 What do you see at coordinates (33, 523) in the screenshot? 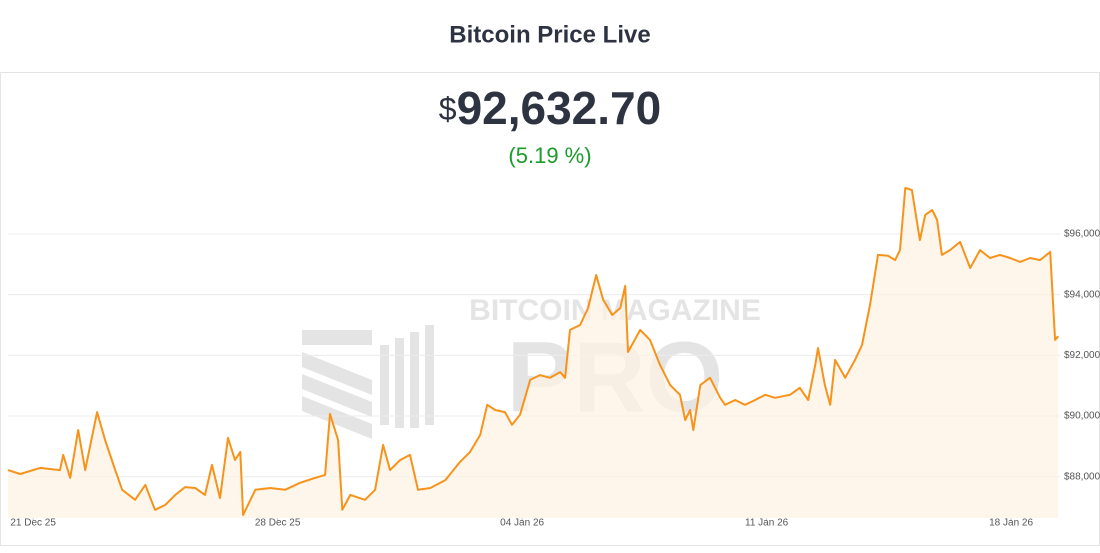
I see `x-tick-label: 21 Dec 25` at bounding box center [33, 523].